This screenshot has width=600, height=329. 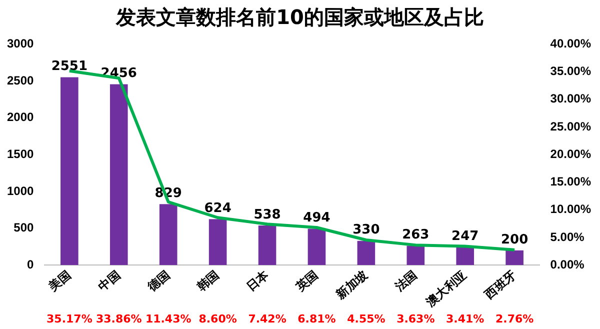 What do you see at coordinates (69, 319) in the screenshot?
I see `data-label: 35.17%` at bounding box center [69, 319].